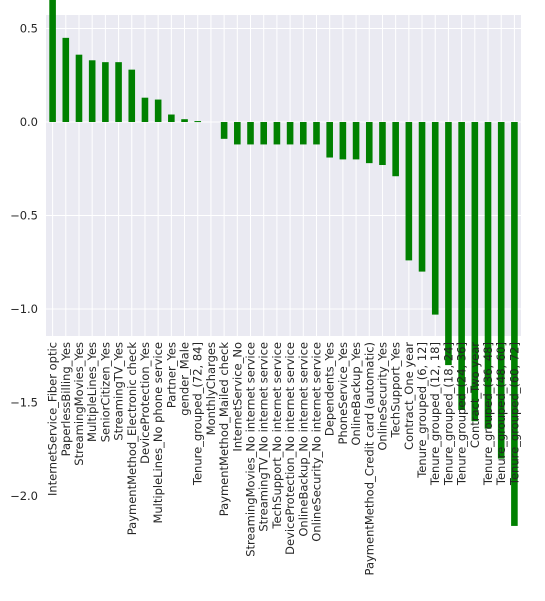 Image resolution: width=545 pixels, height=601 pixels. Describe the element at coordinates (158, 433) in the screenshot. I see `x-tick-label: MultipleLines_No phone service` at that location.